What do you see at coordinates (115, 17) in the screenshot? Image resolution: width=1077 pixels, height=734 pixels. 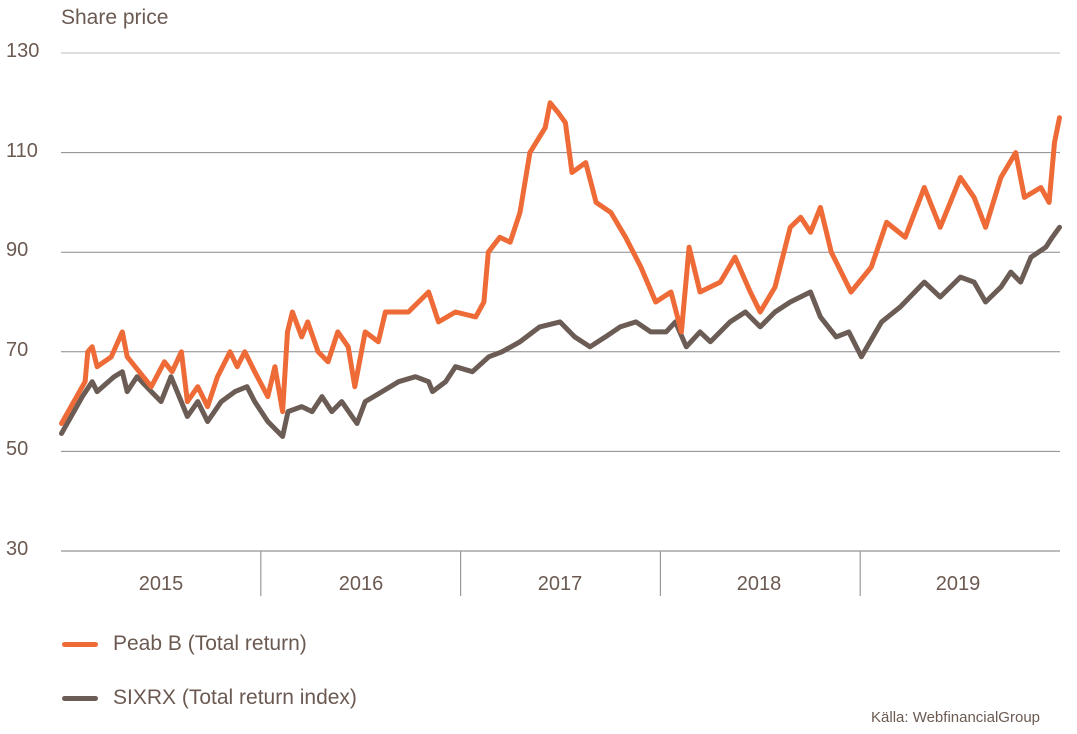 I see `chart-title: Share price` at bounding box center [115, 17].